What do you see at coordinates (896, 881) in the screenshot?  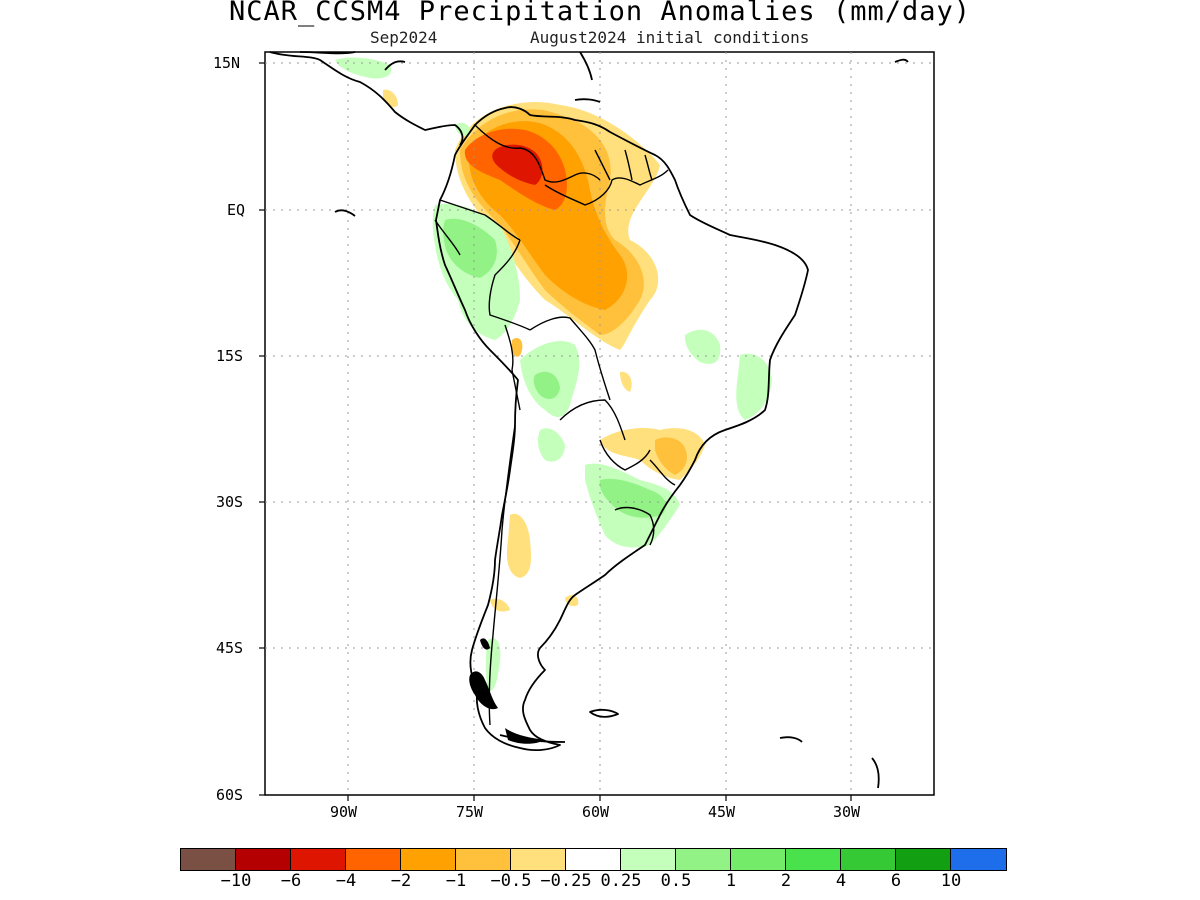 I see `colorbar-label: 6` at bounding box center [896, 881].